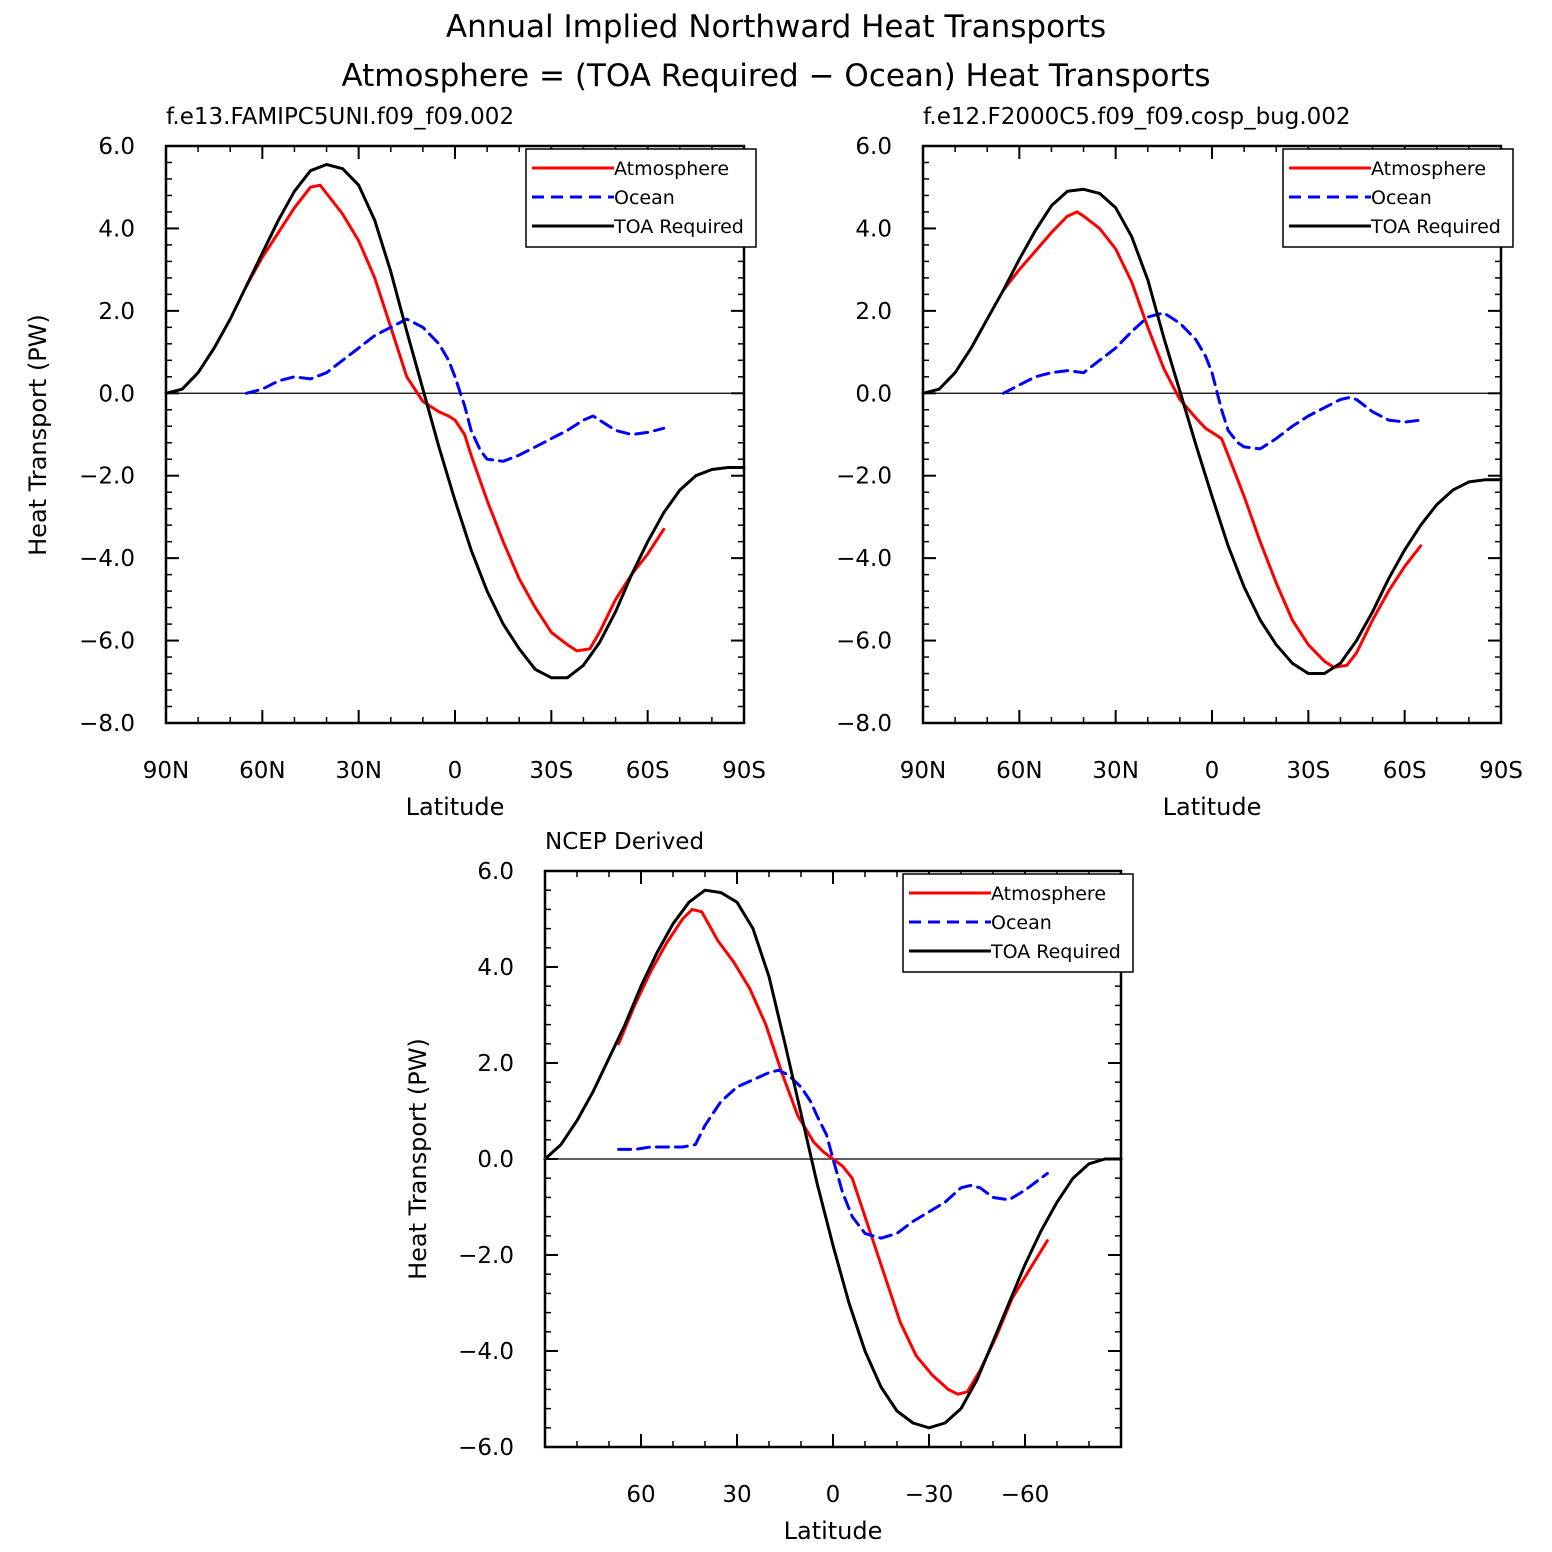 The height and width of the screenshot is (1552, 1552). Describe the element at coordinates (640, 1495) in the screenshot. I see `x-tick-label: 60` at that location.